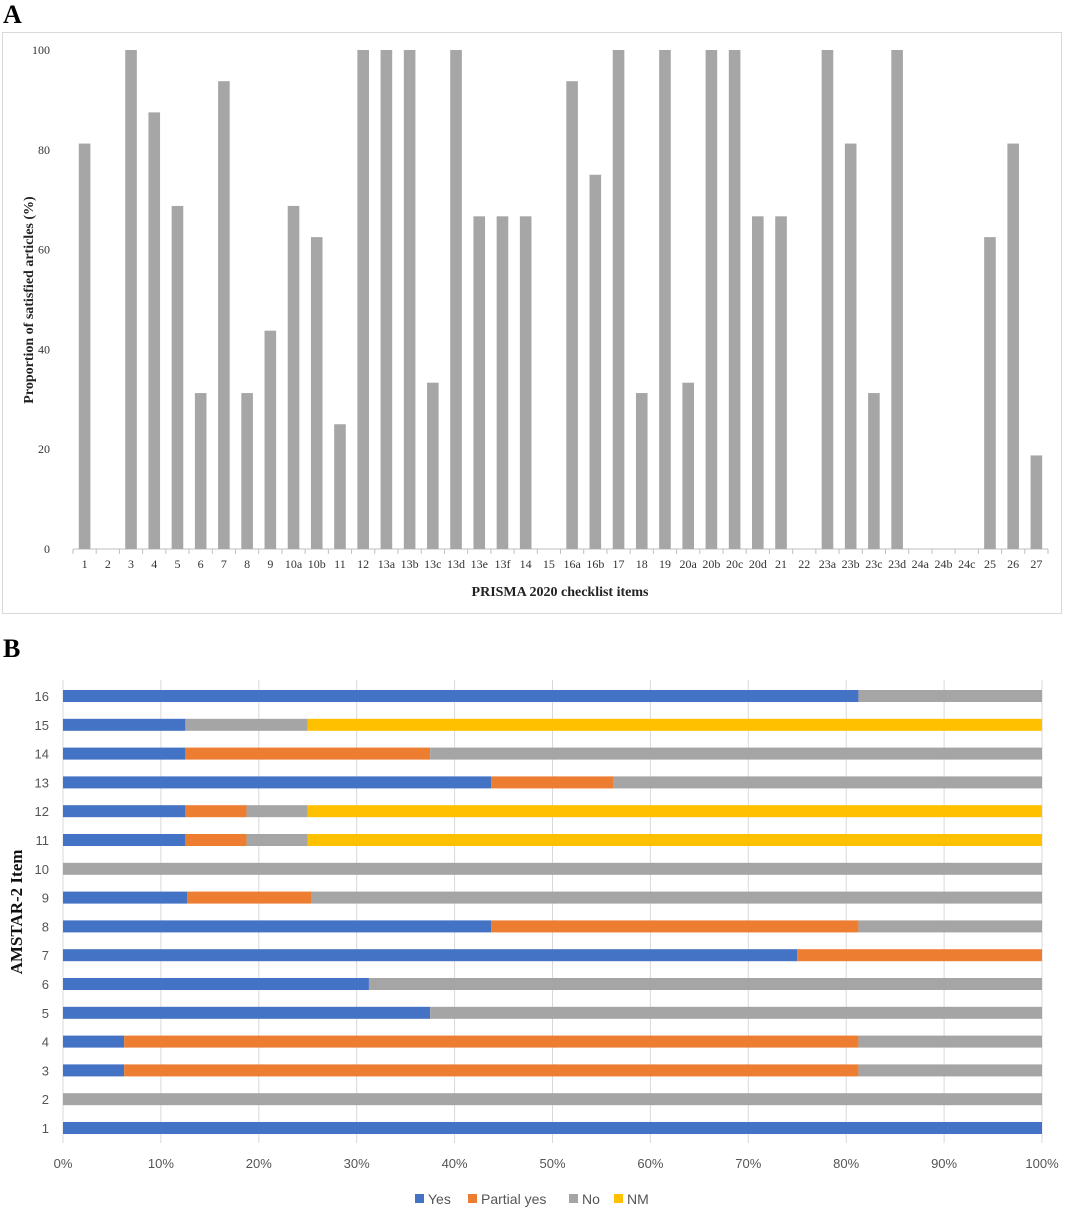 The width and height of the screenshot is (1065, 1210). I want to click on bar-item3-partial-yes, so click(491, 1070).